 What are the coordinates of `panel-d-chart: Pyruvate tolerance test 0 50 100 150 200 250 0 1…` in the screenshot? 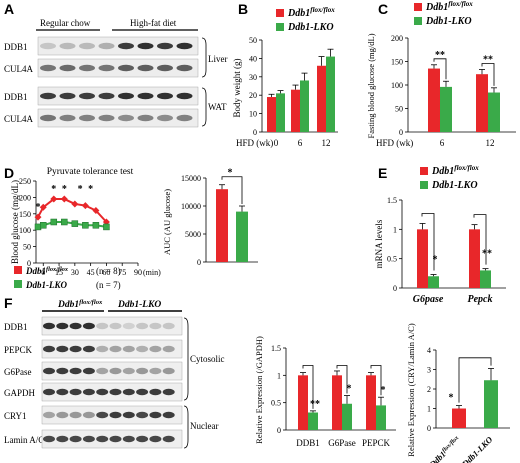 It's located at (85, 228).